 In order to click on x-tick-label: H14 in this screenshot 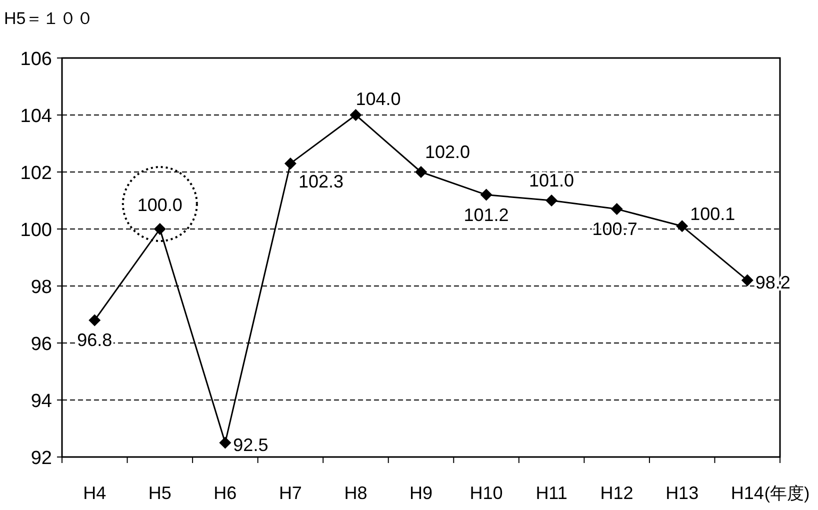, I will do `click(747, 493)`.